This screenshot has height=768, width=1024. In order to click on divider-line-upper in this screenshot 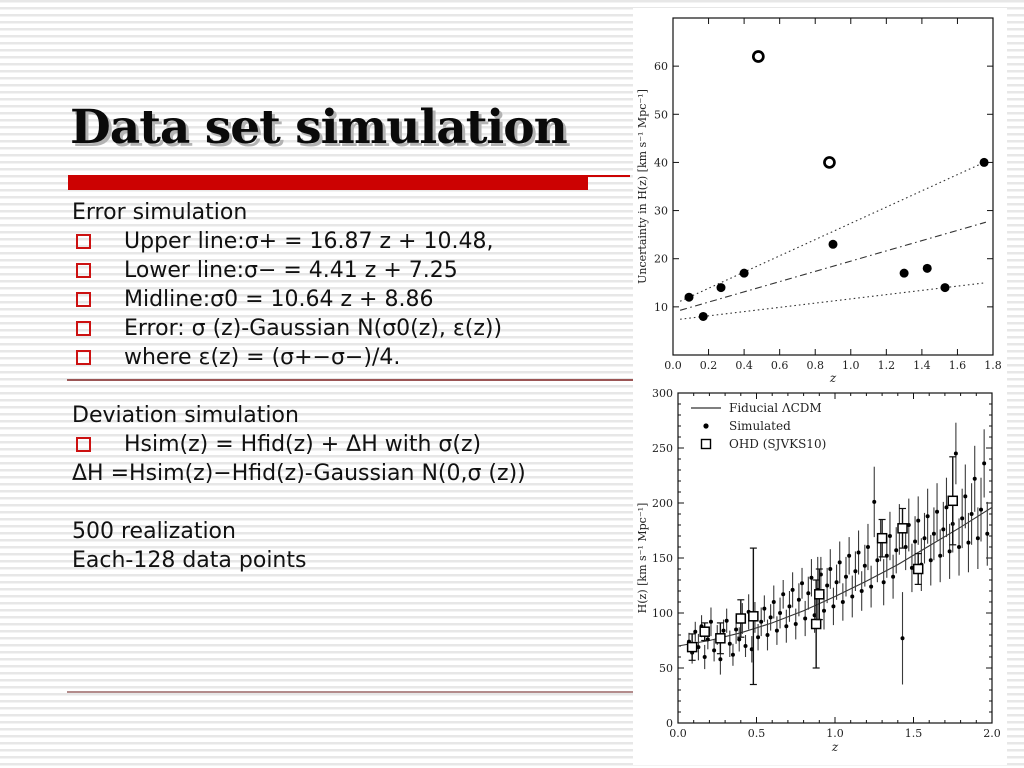, I will do `click(350, 380)`.